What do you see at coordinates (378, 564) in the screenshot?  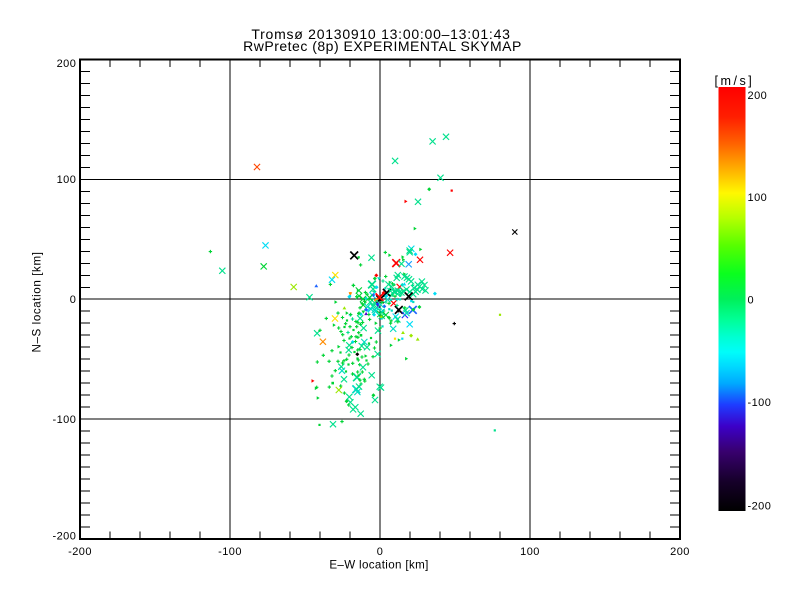 I see `svg-text: E–W location [km]` at bounding box center [378, 564].